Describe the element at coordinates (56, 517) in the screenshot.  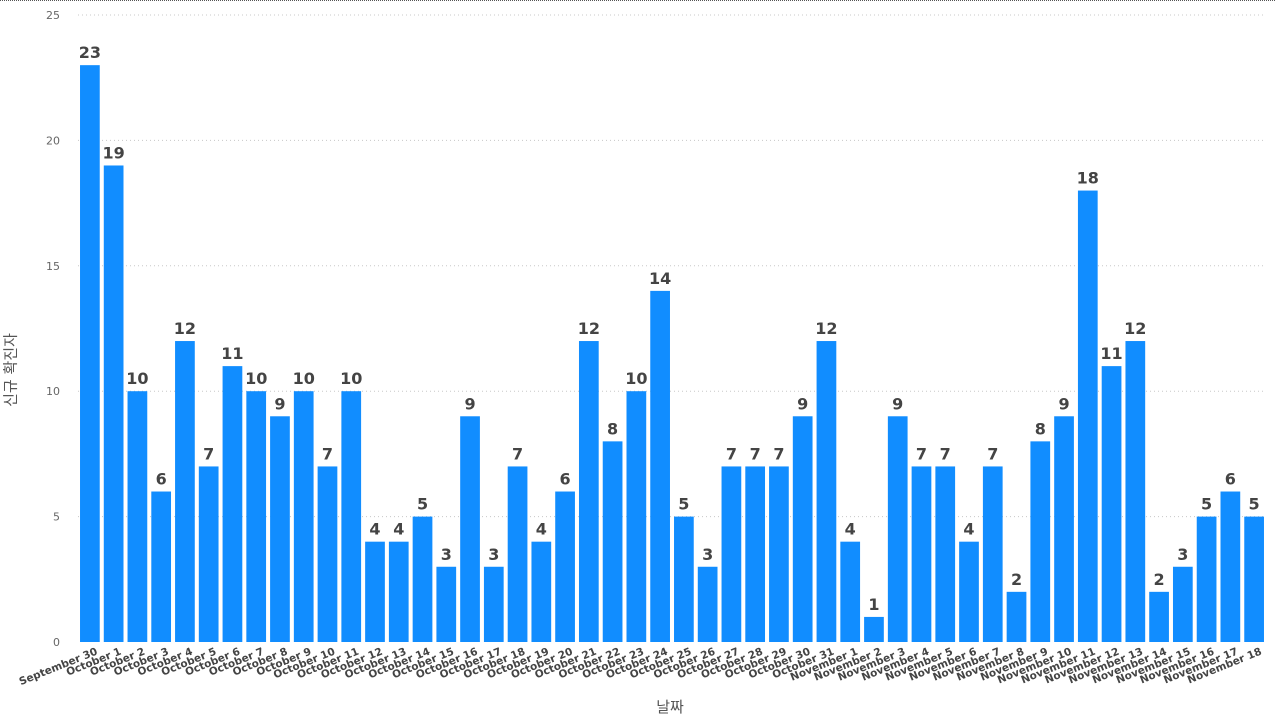
I see `y-tick-label: 5` at that location.